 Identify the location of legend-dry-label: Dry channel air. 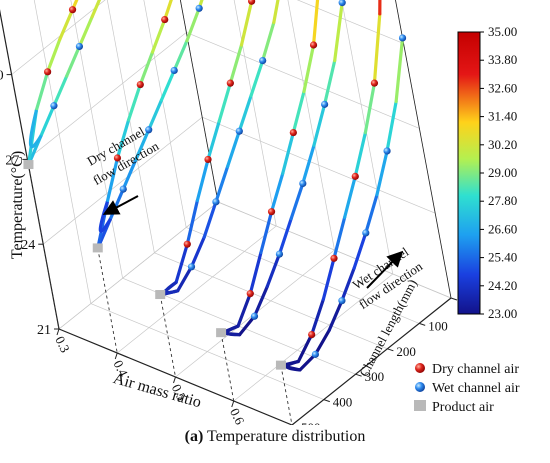
(475, 369).